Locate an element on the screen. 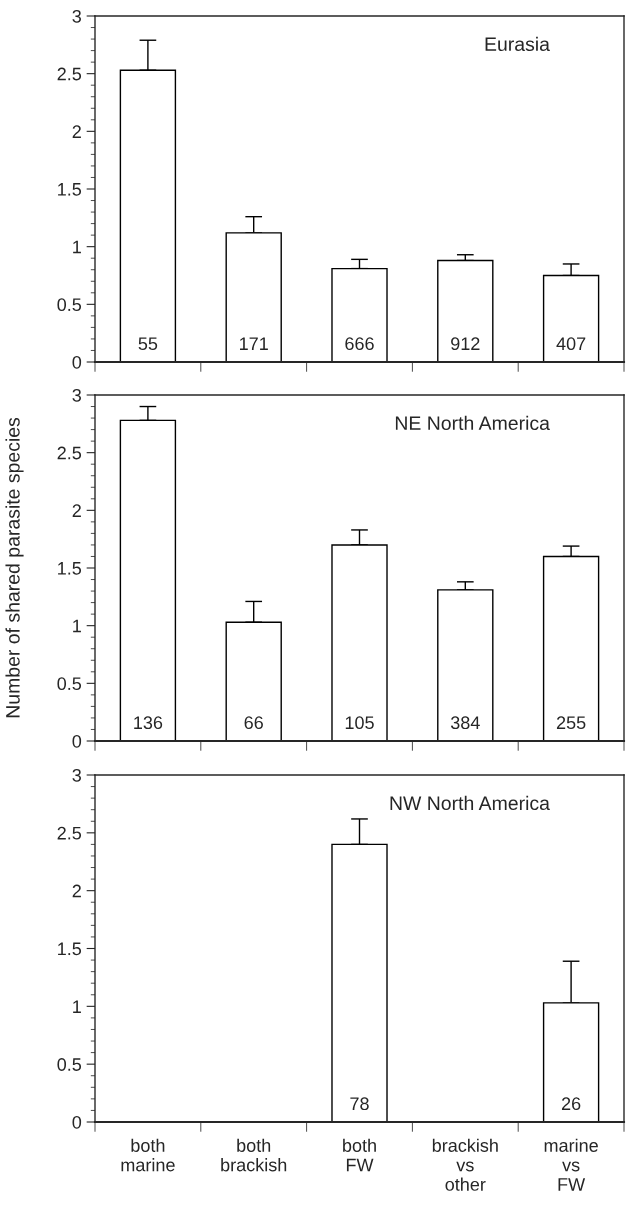 The width and height of the screenshot is (626, 1206). annotation: 105 is located at coordinates (359, 723).